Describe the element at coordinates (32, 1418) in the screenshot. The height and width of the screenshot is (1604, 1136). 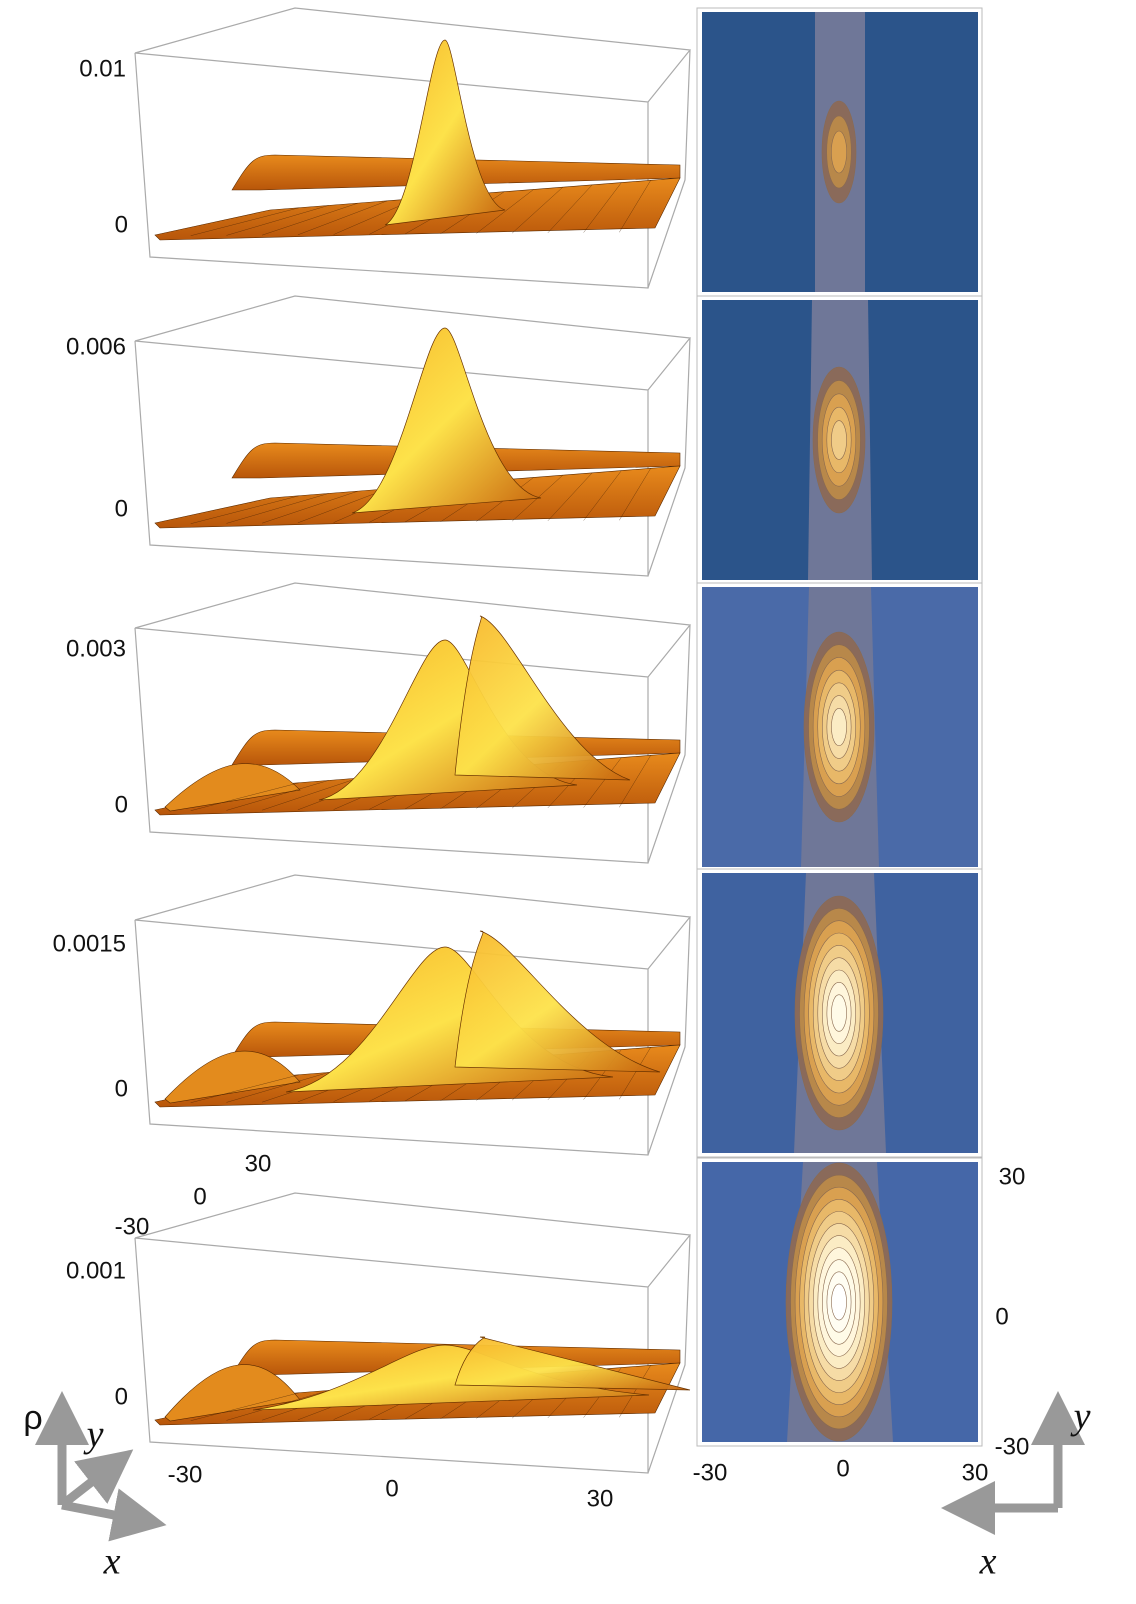
I see `rho-label: ρ` at that location.